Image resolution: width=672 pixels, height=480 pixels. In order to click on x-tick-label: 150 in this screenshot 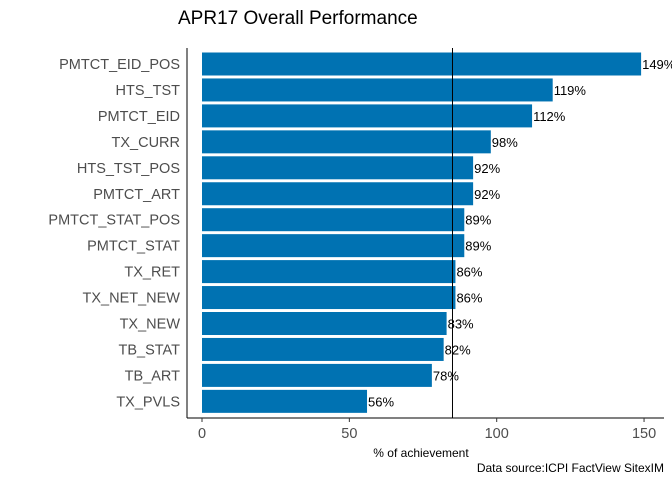, I will do `click(644, 434)`.